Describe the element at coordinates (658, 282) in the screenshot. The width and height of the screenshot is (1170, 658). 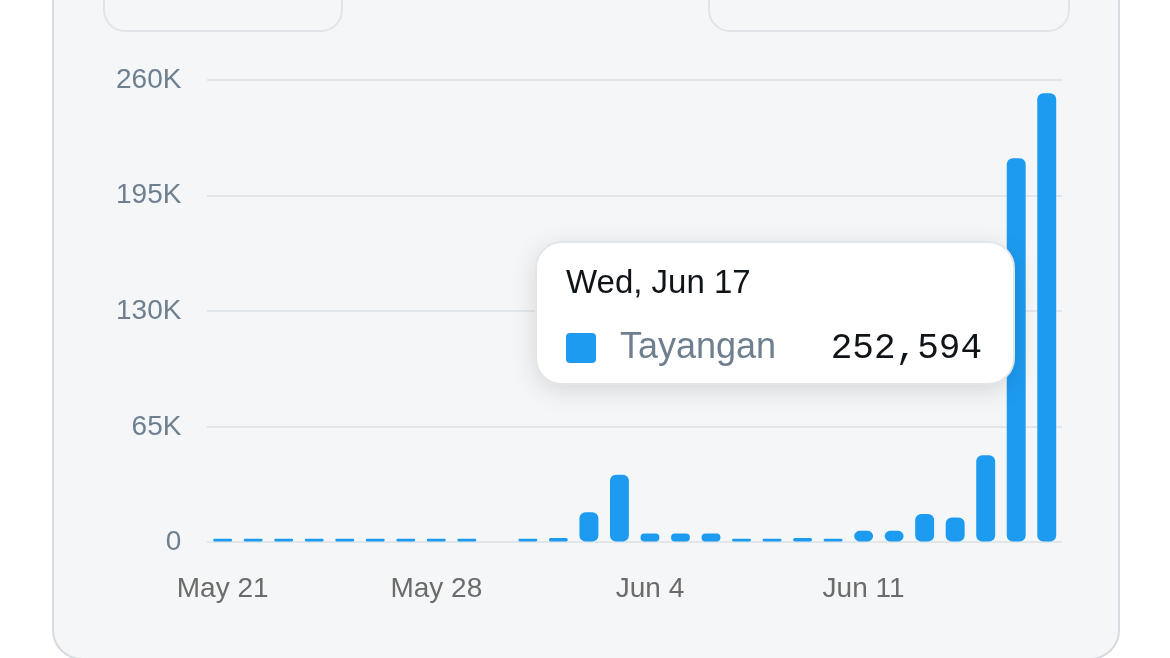
I see `annotation: Wed, Jun 17` at that location.